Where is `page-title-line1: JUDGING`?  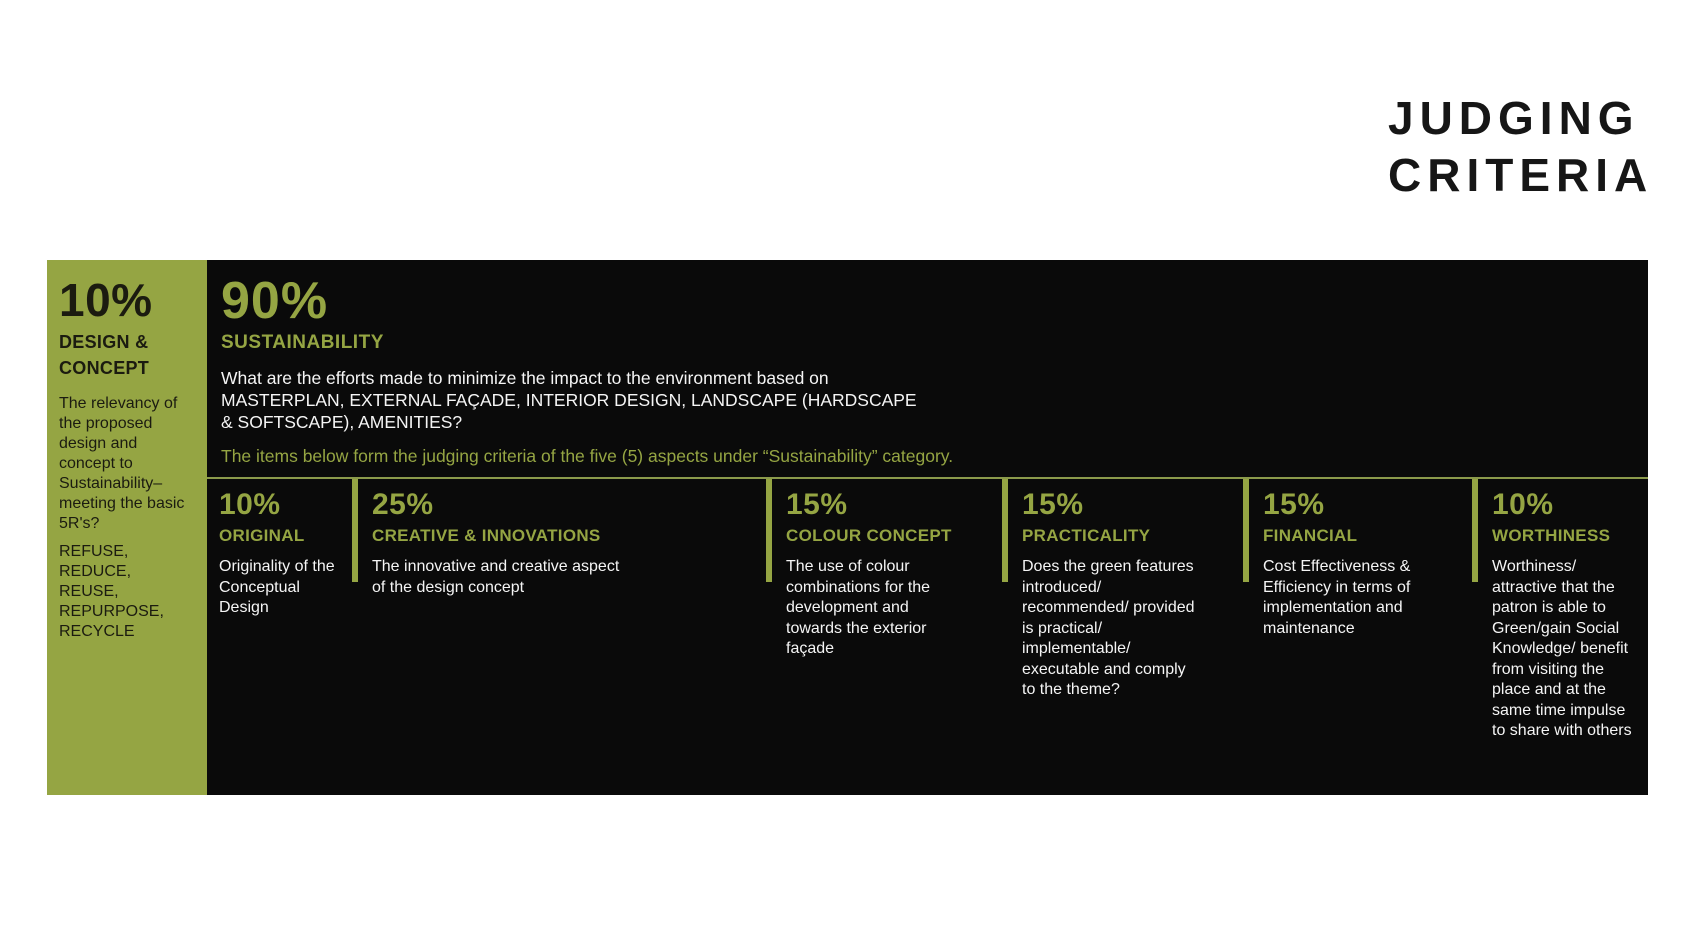 page-title-line1: JUDGING is located at coordinates (1514, 118).